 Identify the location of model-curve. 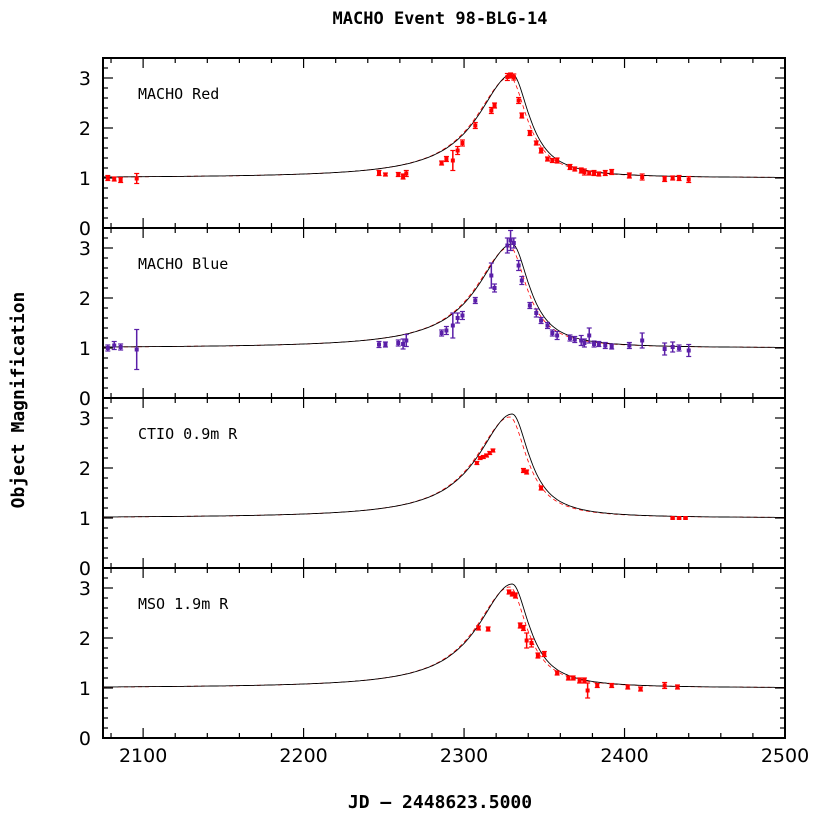
(444, 635).